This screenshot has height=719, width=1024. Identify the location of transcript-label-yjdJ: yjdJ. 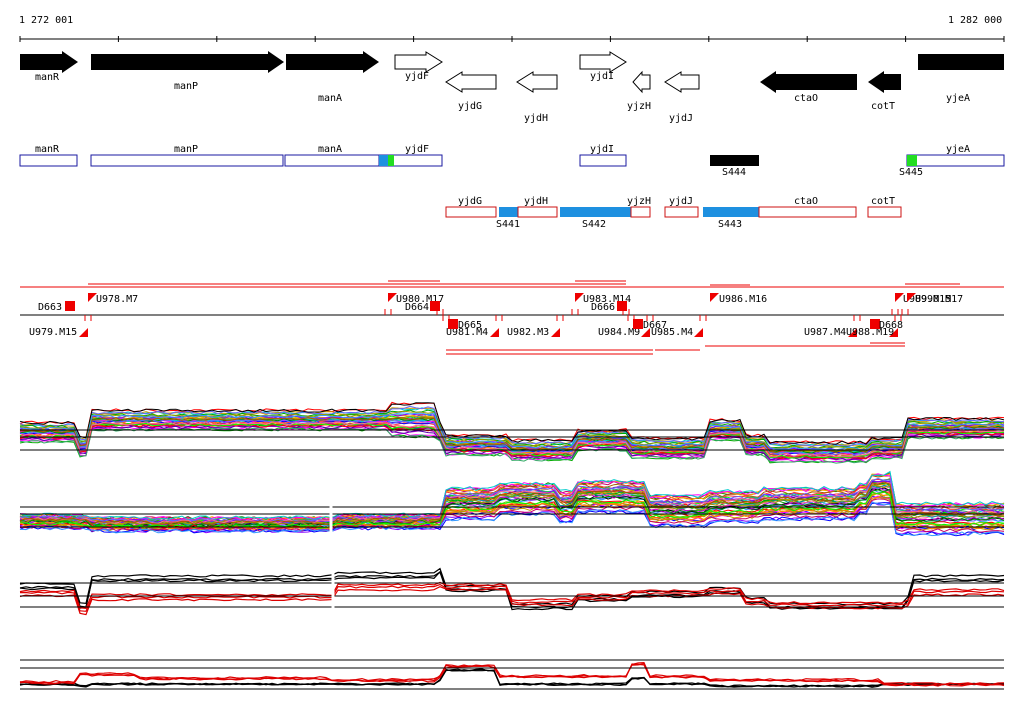
(681, 201).